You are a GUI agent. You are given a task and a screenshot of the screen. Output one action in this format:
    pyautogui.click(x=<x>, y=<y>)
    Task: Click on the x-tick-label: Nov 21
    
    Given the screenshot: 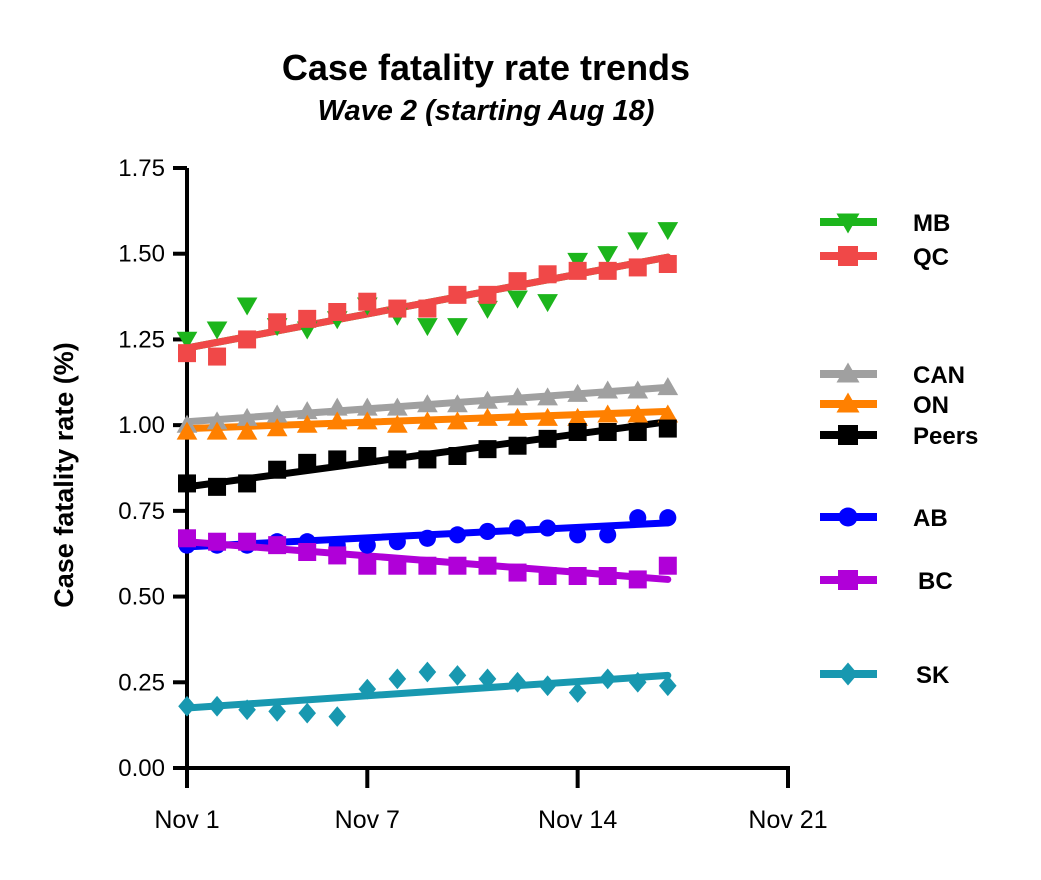 What is the action you would take?
    pyautogui.click(x=787, y=820)
    